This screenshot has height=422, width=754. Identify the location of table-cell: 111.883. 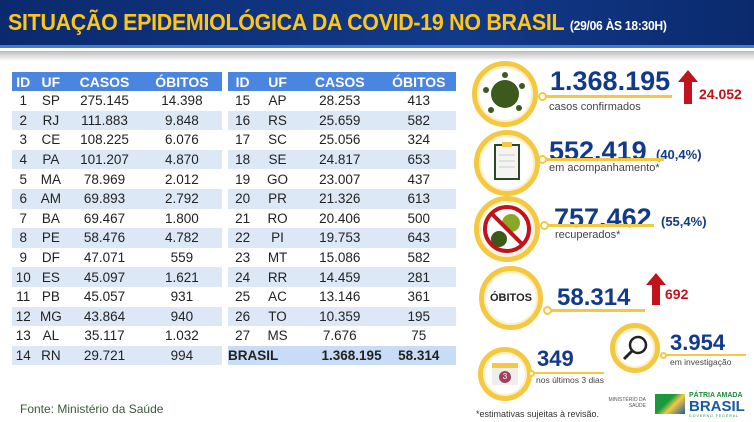
(104, 120).